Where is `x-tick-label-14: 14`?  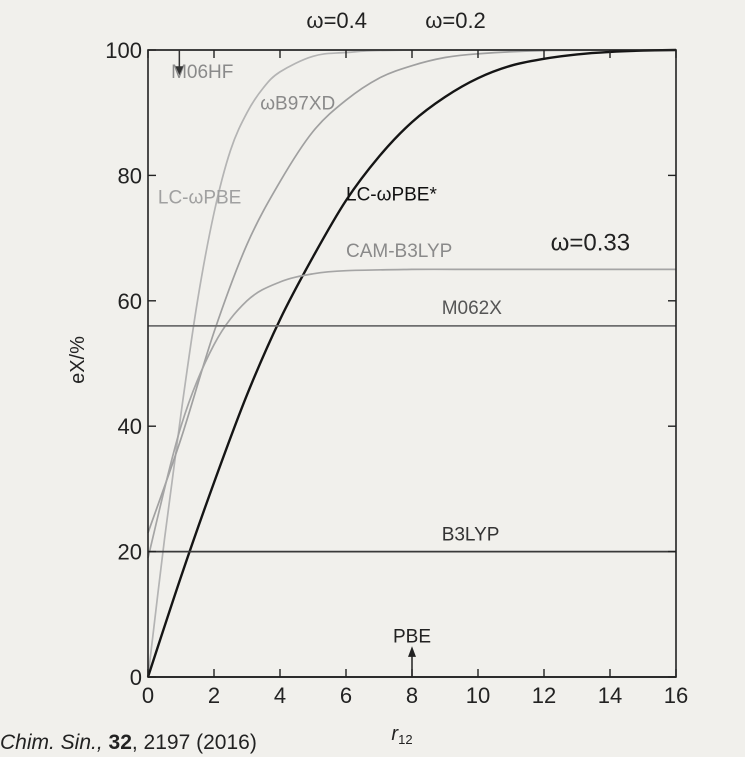
x-tick-label-14: 14 is located at coordinates (610, 695).